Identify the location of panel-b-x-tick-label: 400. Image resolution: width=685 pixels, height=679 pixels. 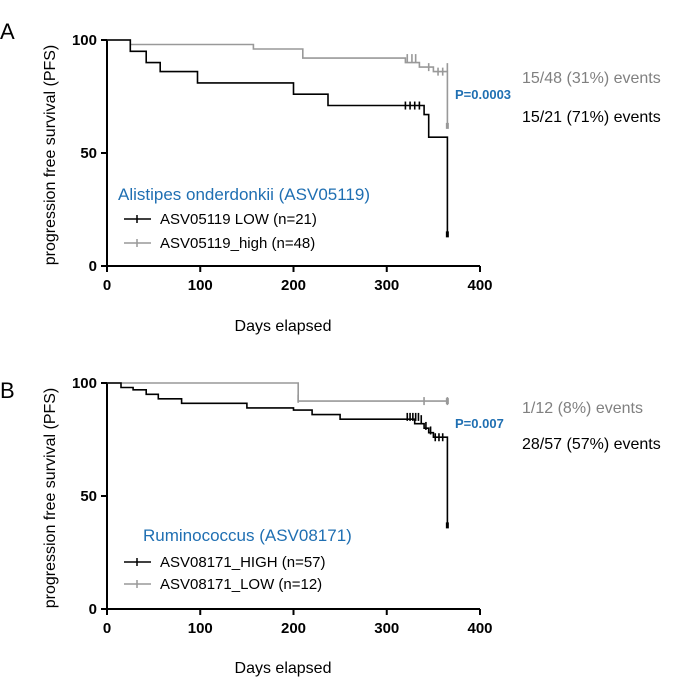
(479, 628).